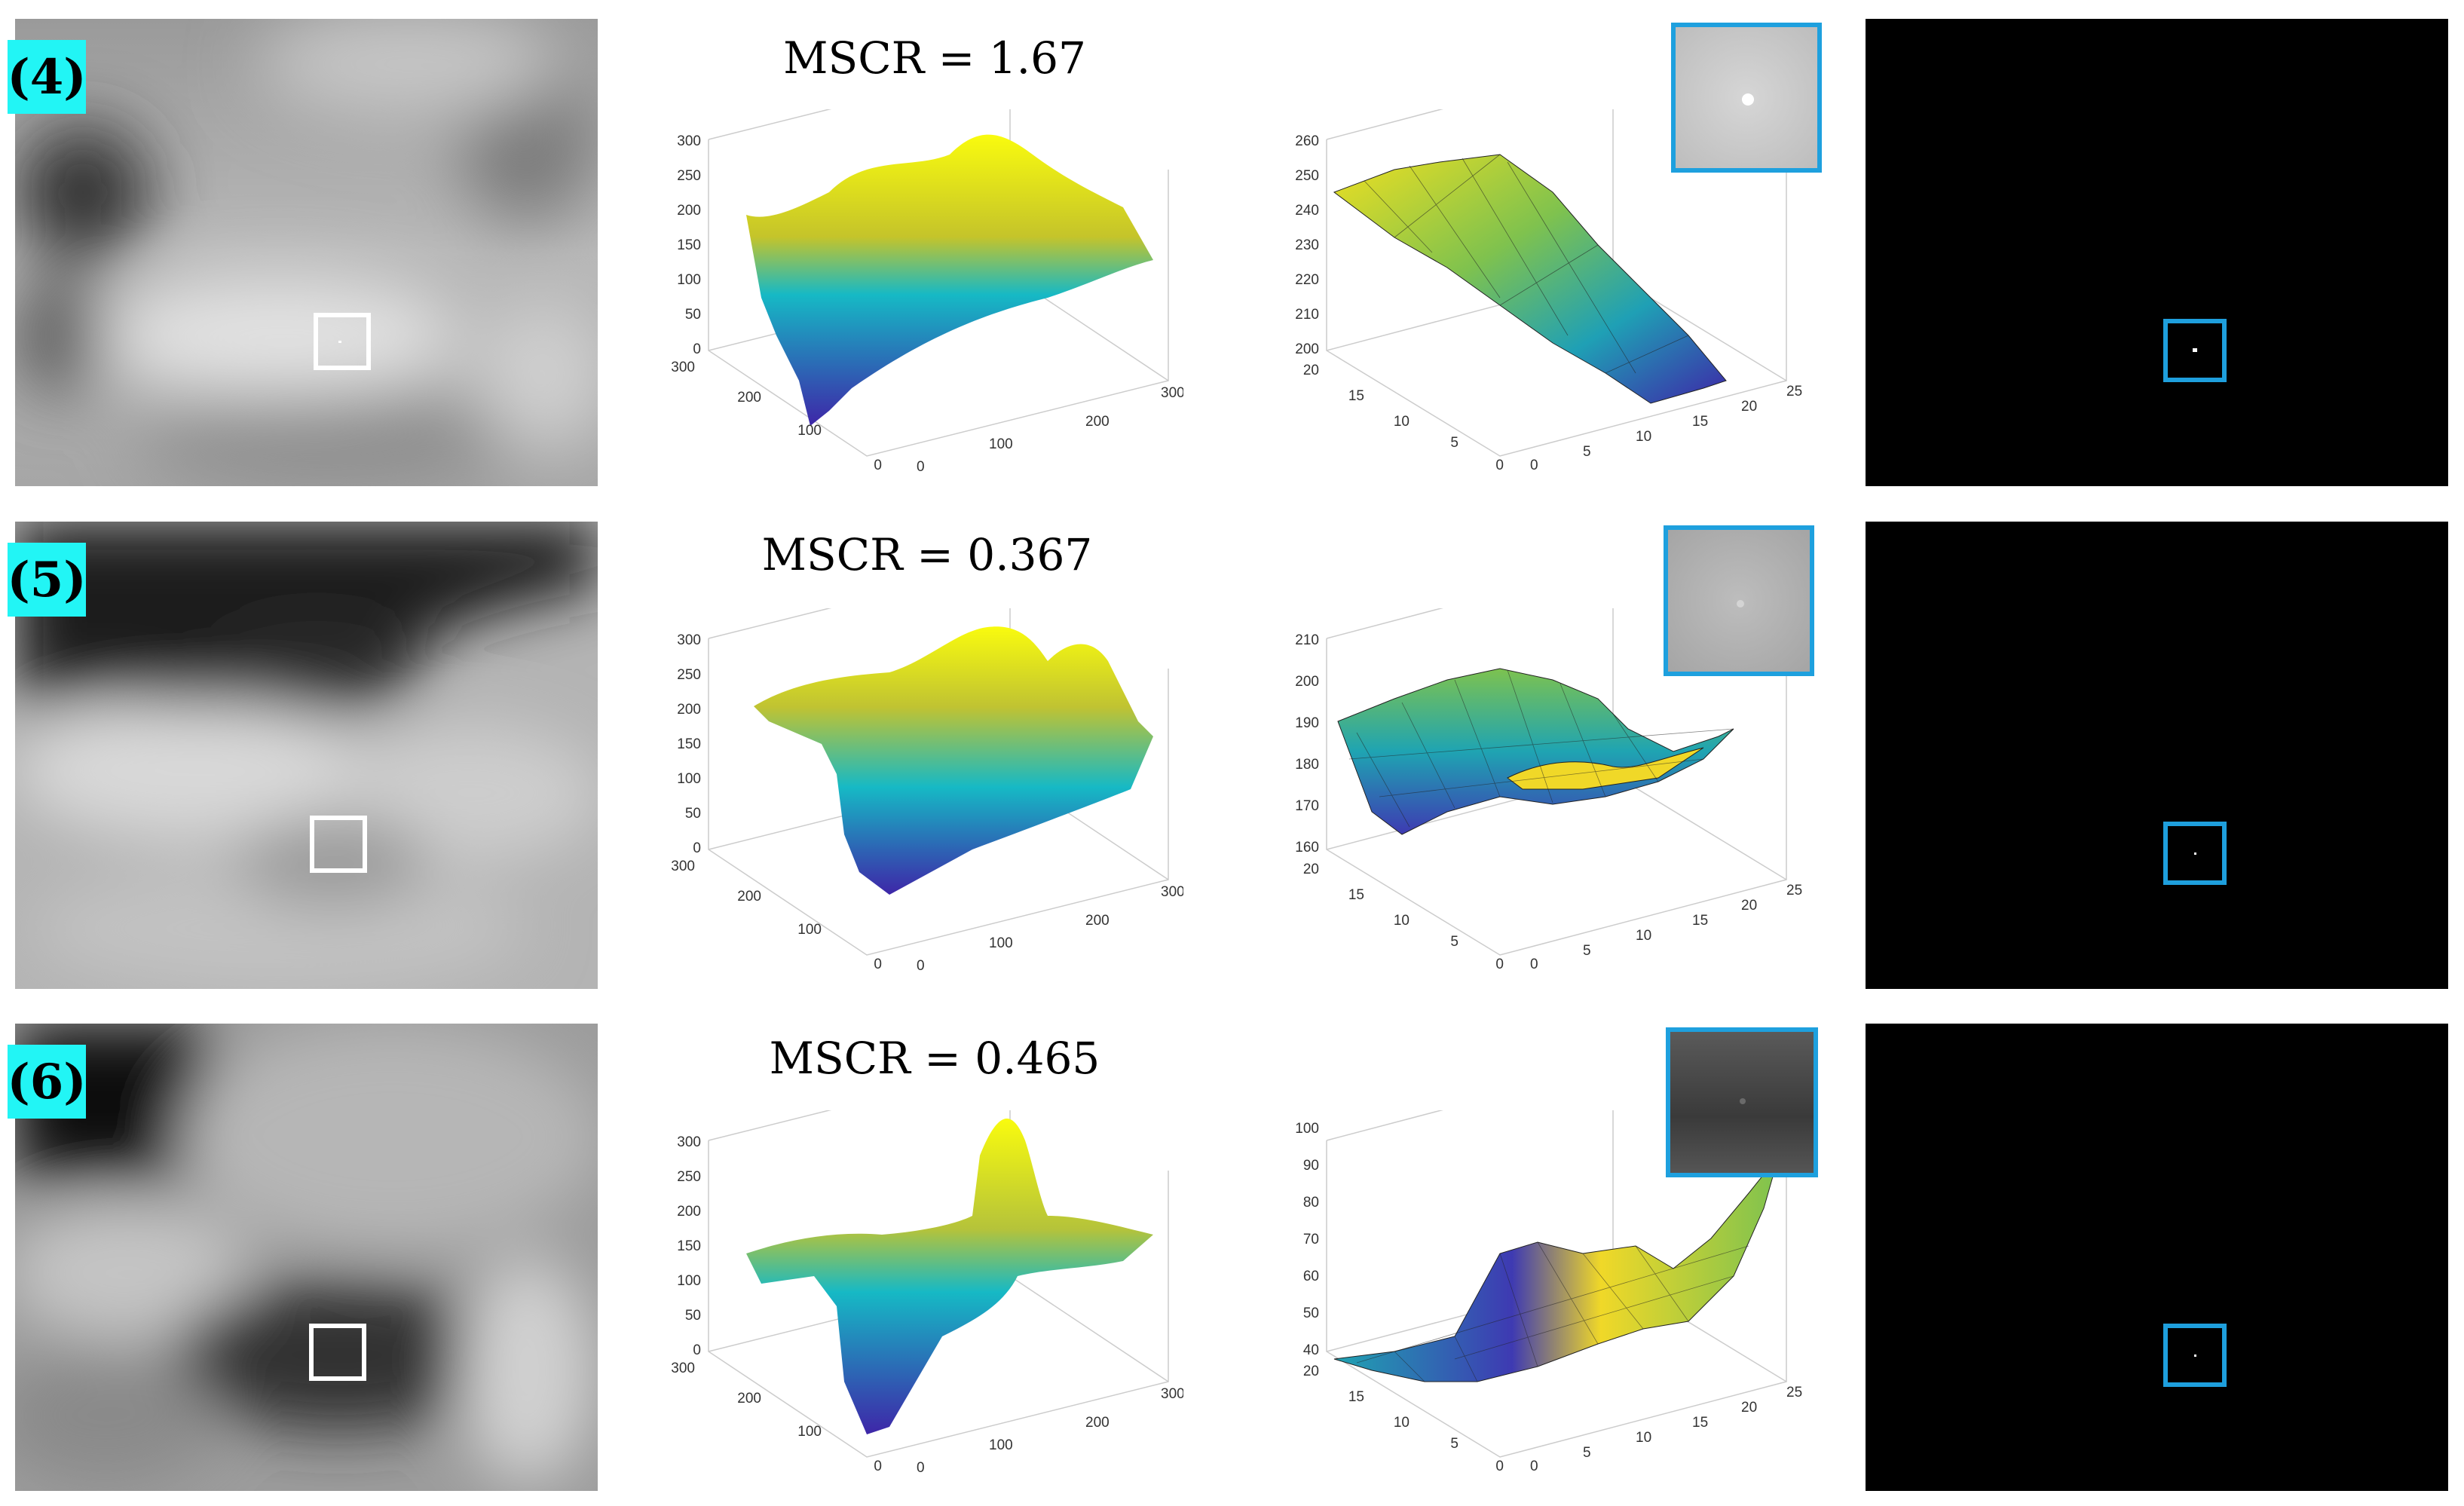 This screenshot has height=1506, width=2464. Describe the element at coordinates (934, 58) in the screenshot. I see `mscr-value: MSCR = 1.67` at that location.